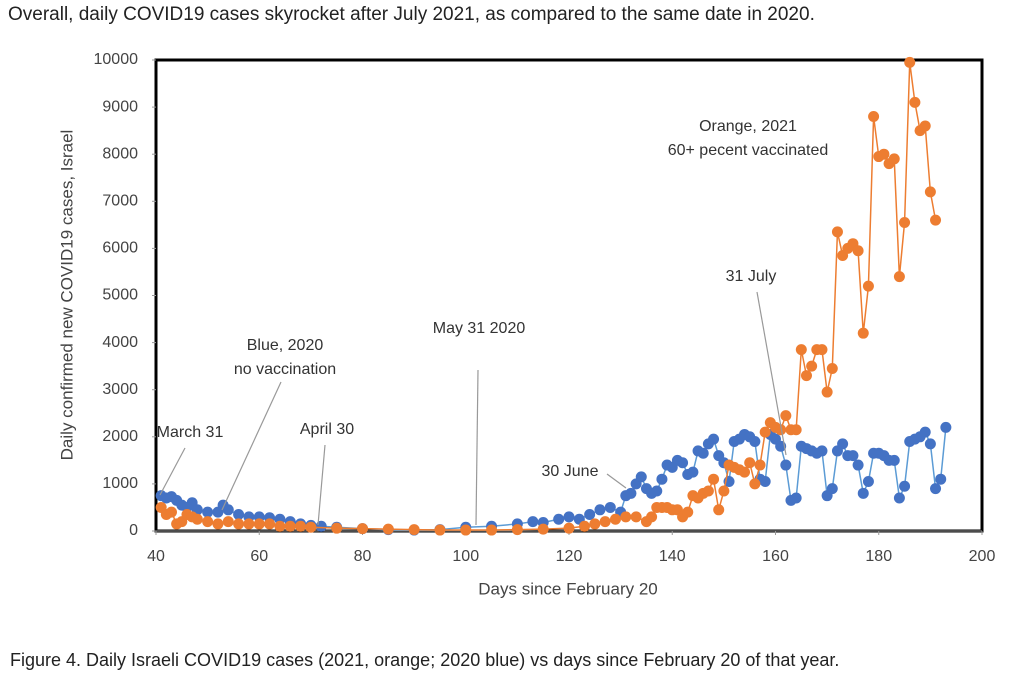 This screenshot has width=1023, height=683. What do you see at coordinates (748, 150) in the screenshot?
I see `annotation: 60+ pecent vaccinated` at bounding box center [748, 150].